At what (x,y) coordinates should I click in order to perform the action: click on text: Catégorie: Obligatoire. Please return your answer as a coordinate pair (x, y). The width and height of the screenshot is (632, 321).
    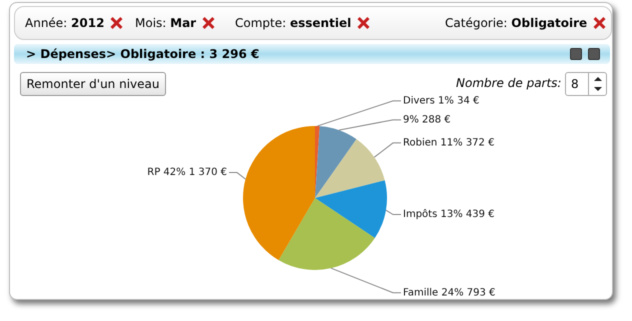
    Looking at the image, I should click on (516, 23).